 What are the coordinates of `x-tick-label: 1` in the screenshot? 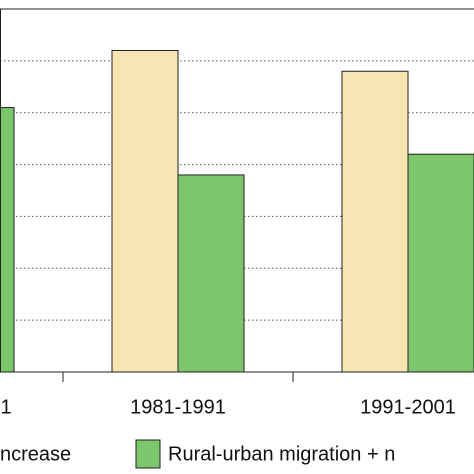 It's located at (5, 407).